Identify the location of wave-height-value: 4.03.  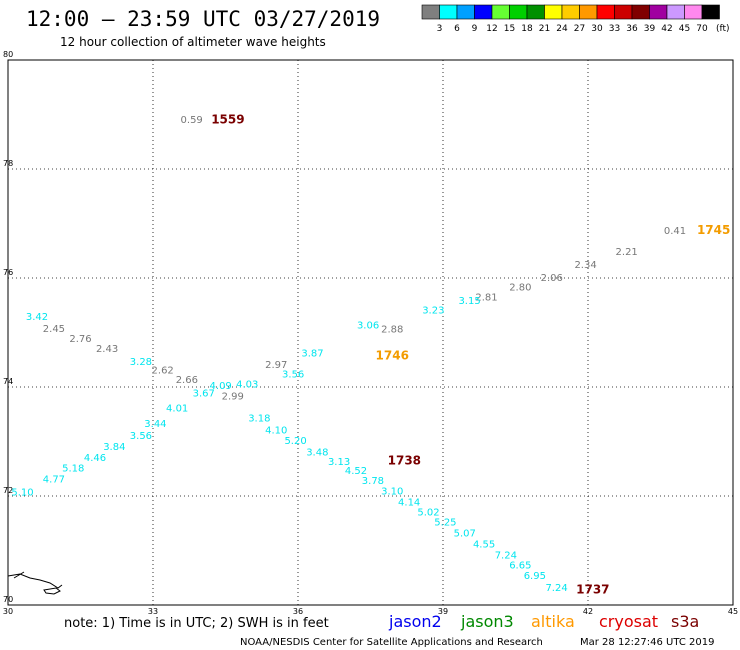
(247, 385).